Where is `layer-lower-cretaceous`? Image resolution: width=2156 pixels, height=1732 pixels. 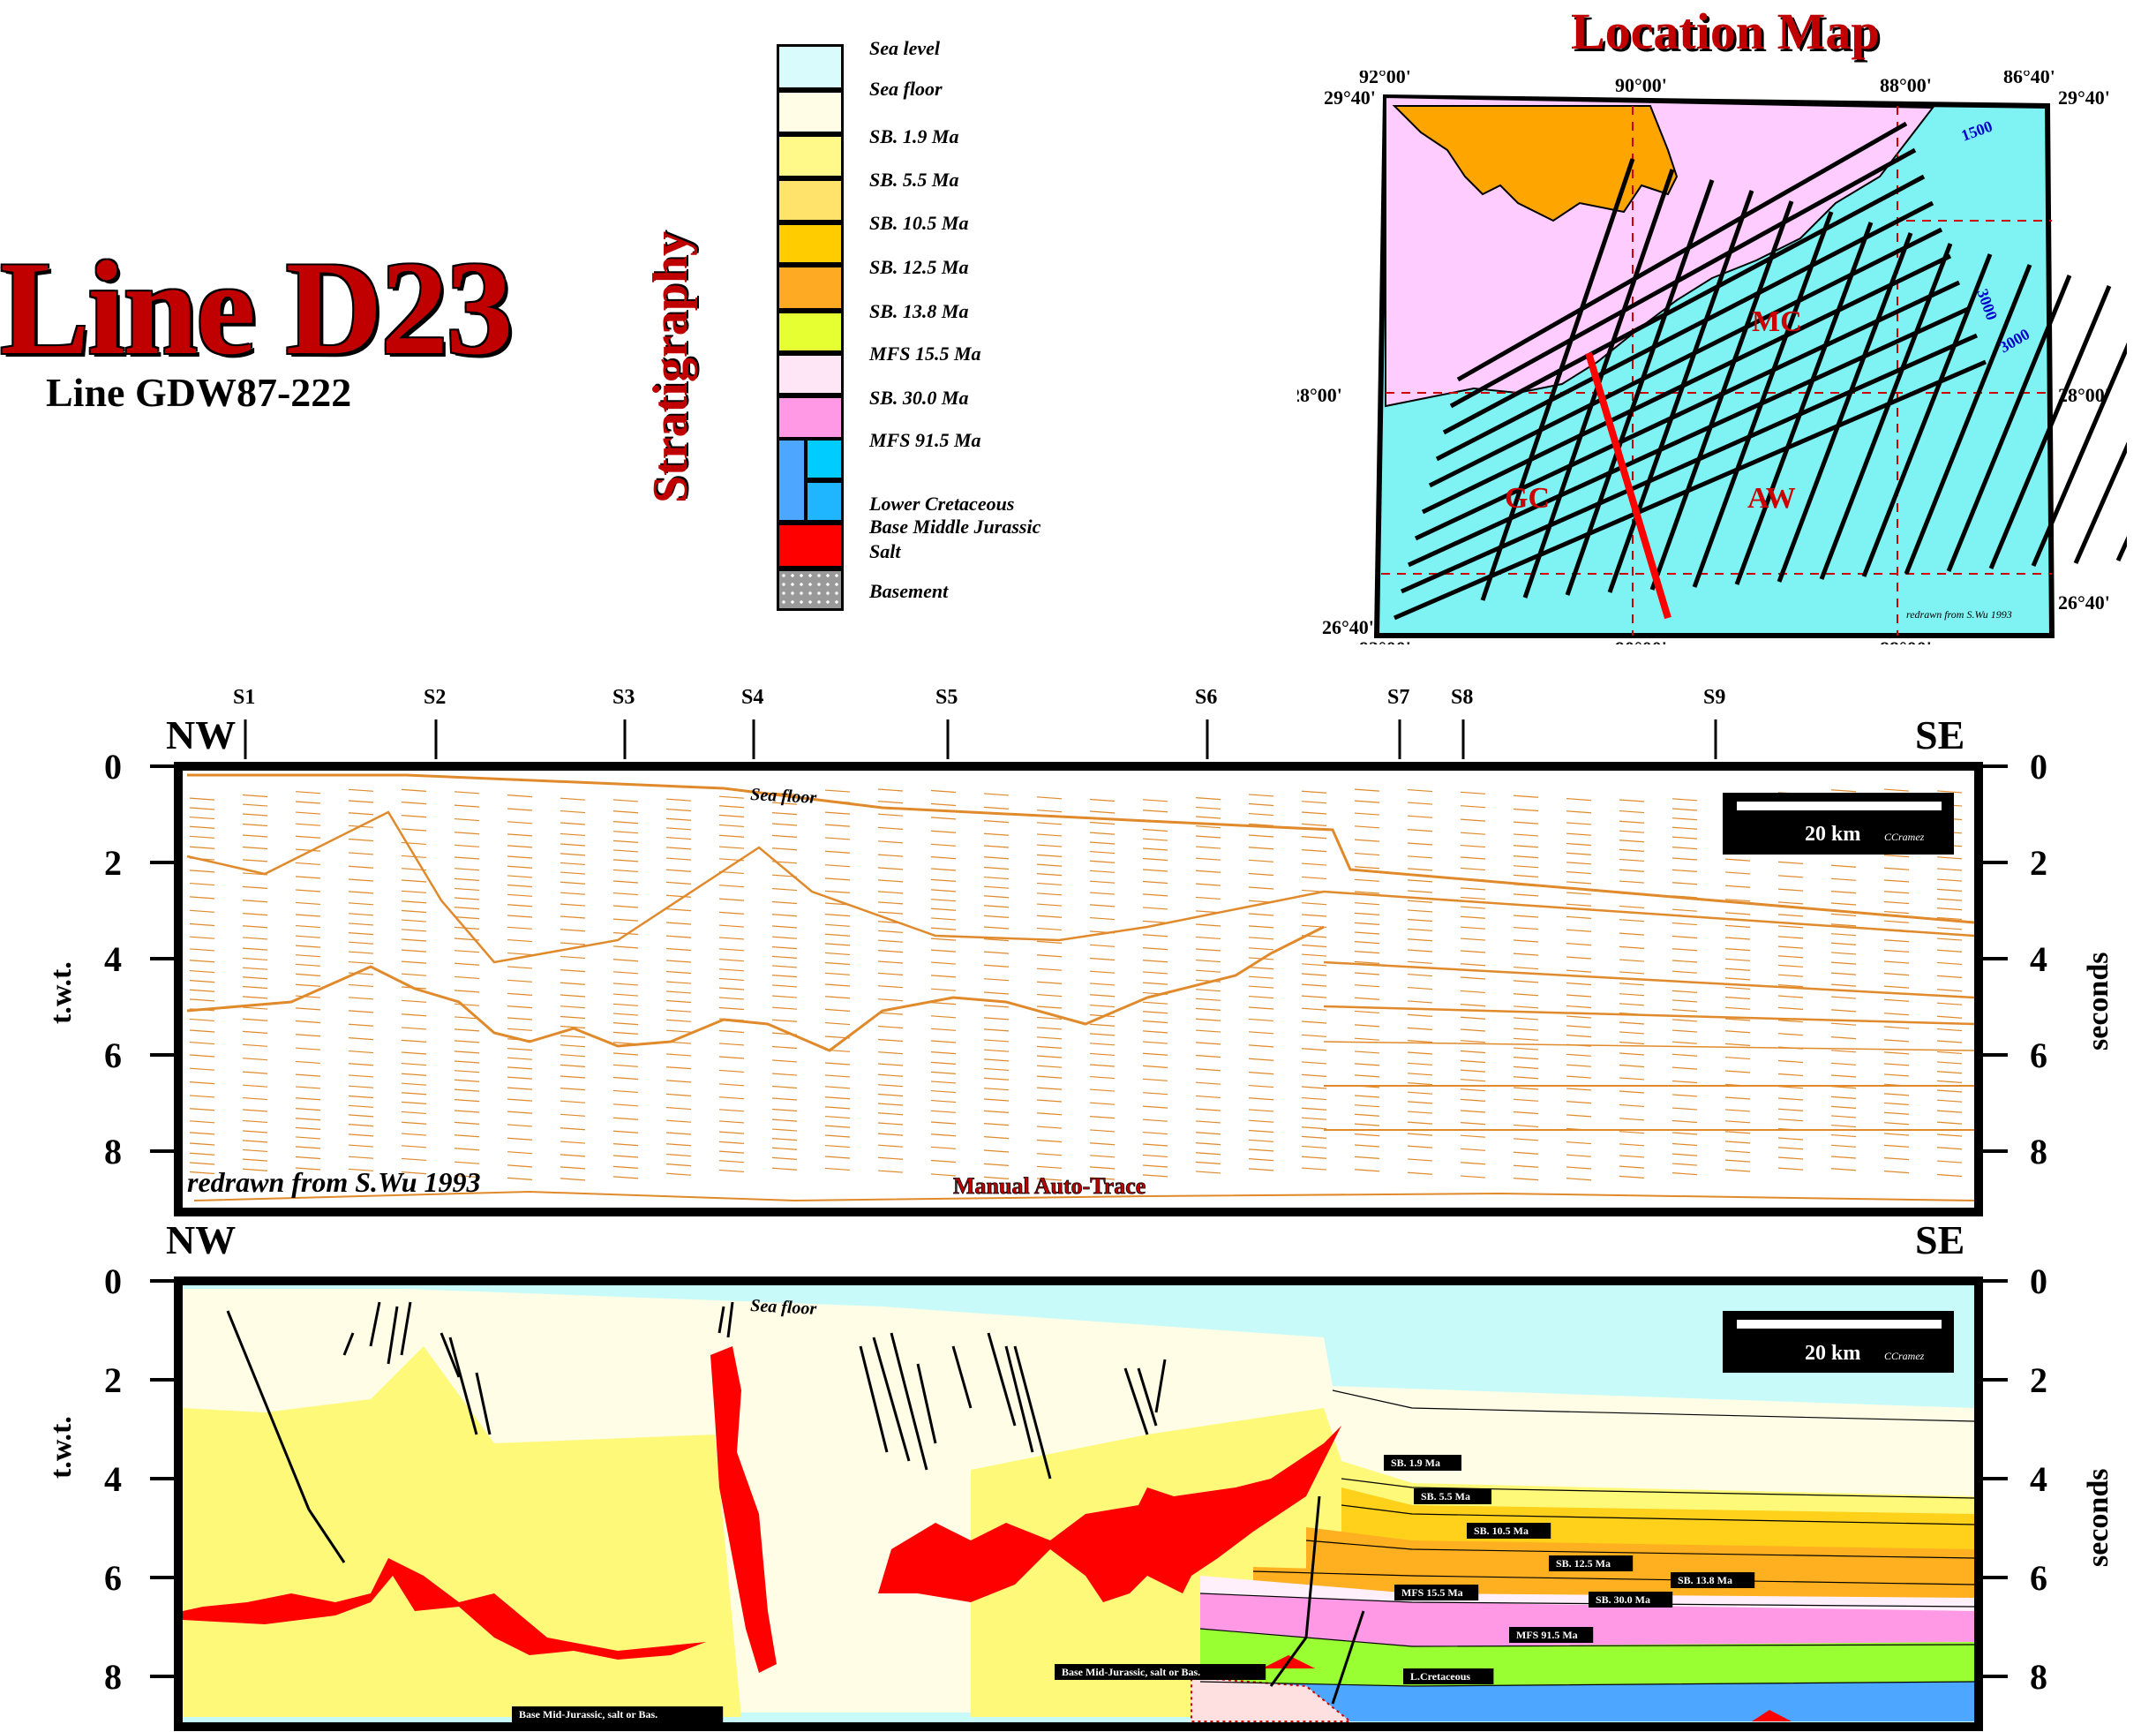 layer-lower-cretaceous is located at coordinates (1587, 1701).